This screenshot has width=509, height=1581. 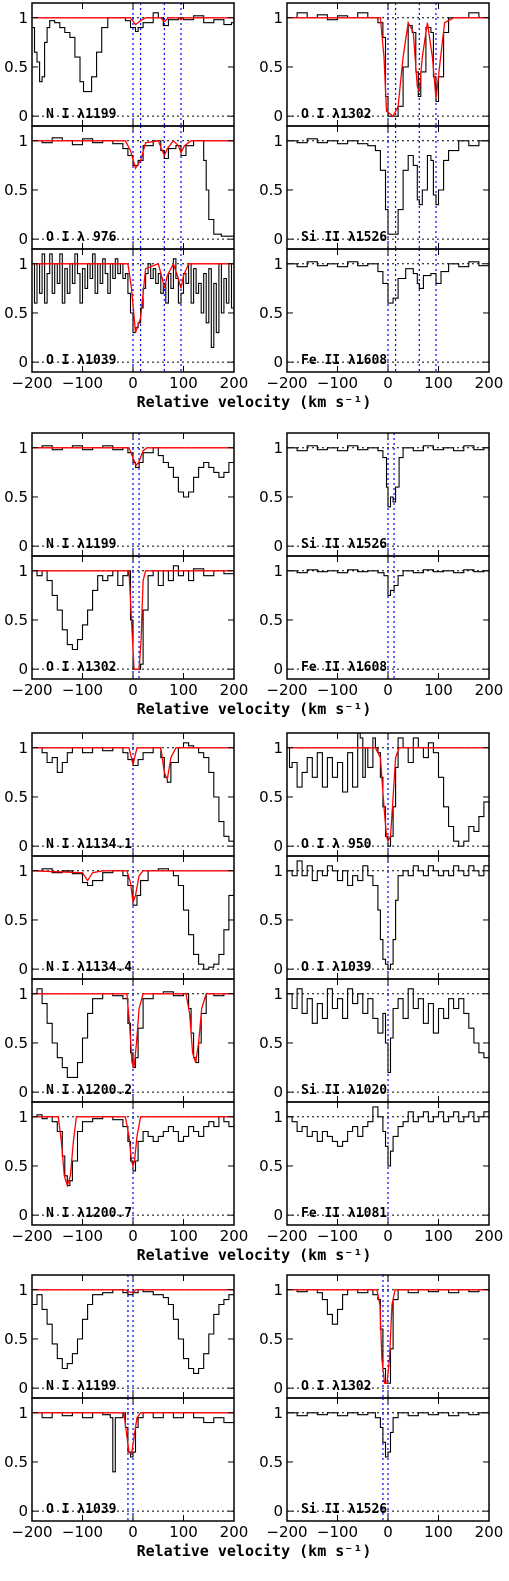 I want to click on ion-label: O I λ1039, so click(x=336, y=967).